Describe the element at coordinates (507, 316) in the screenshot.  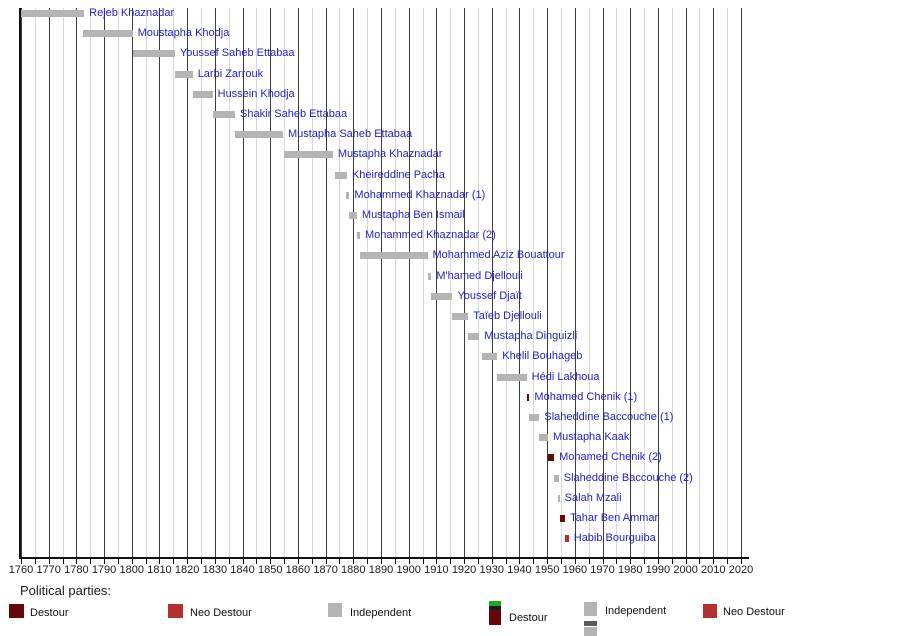
I see `timeline-bar-label: Taïeb Djellouli` at that location.